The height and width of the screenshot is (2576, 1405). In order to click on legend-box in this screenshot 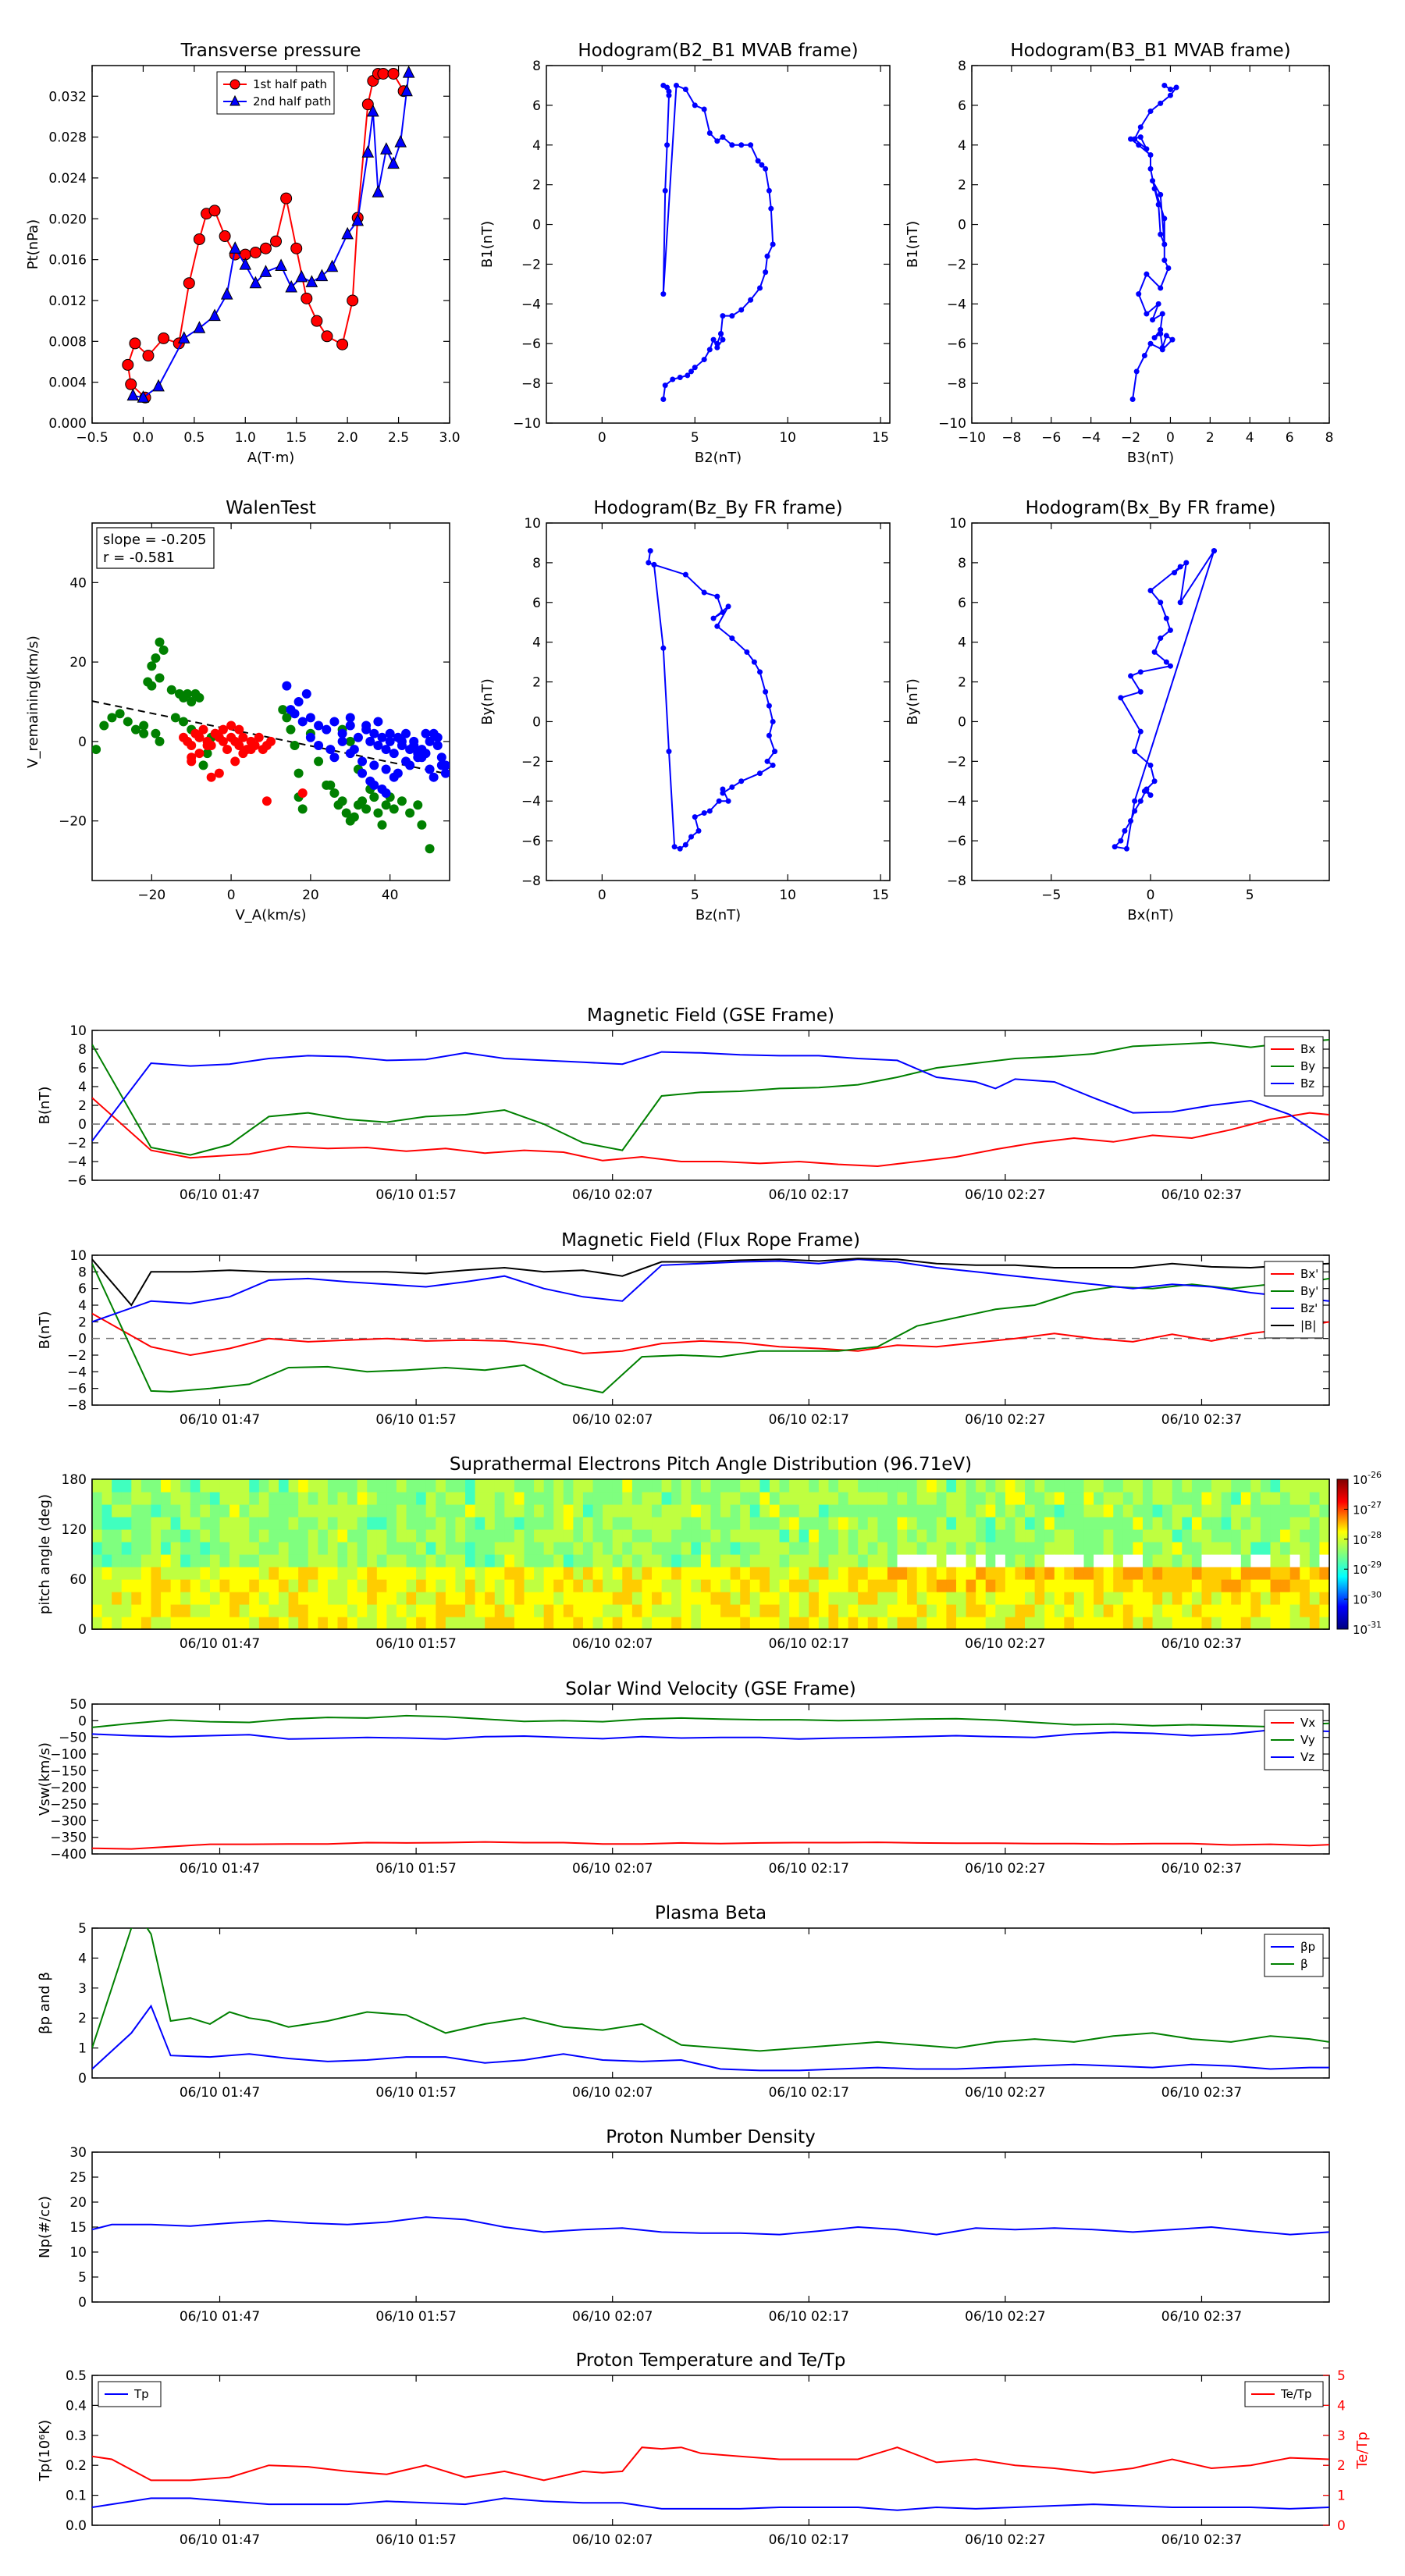, I will do `click(275, 93)`.